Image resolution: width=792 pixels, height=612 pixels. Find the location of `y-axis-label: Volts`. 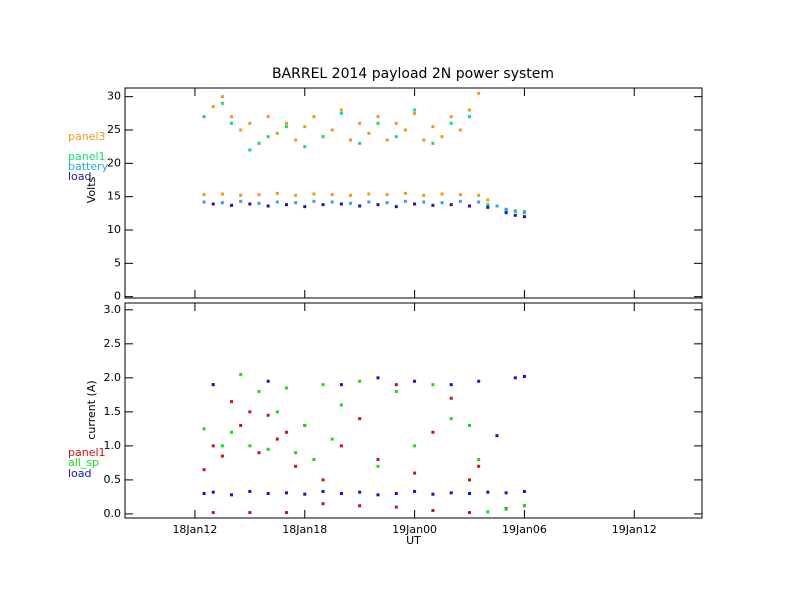

y-axis-label: Volts is located at coordinates (91, 189).